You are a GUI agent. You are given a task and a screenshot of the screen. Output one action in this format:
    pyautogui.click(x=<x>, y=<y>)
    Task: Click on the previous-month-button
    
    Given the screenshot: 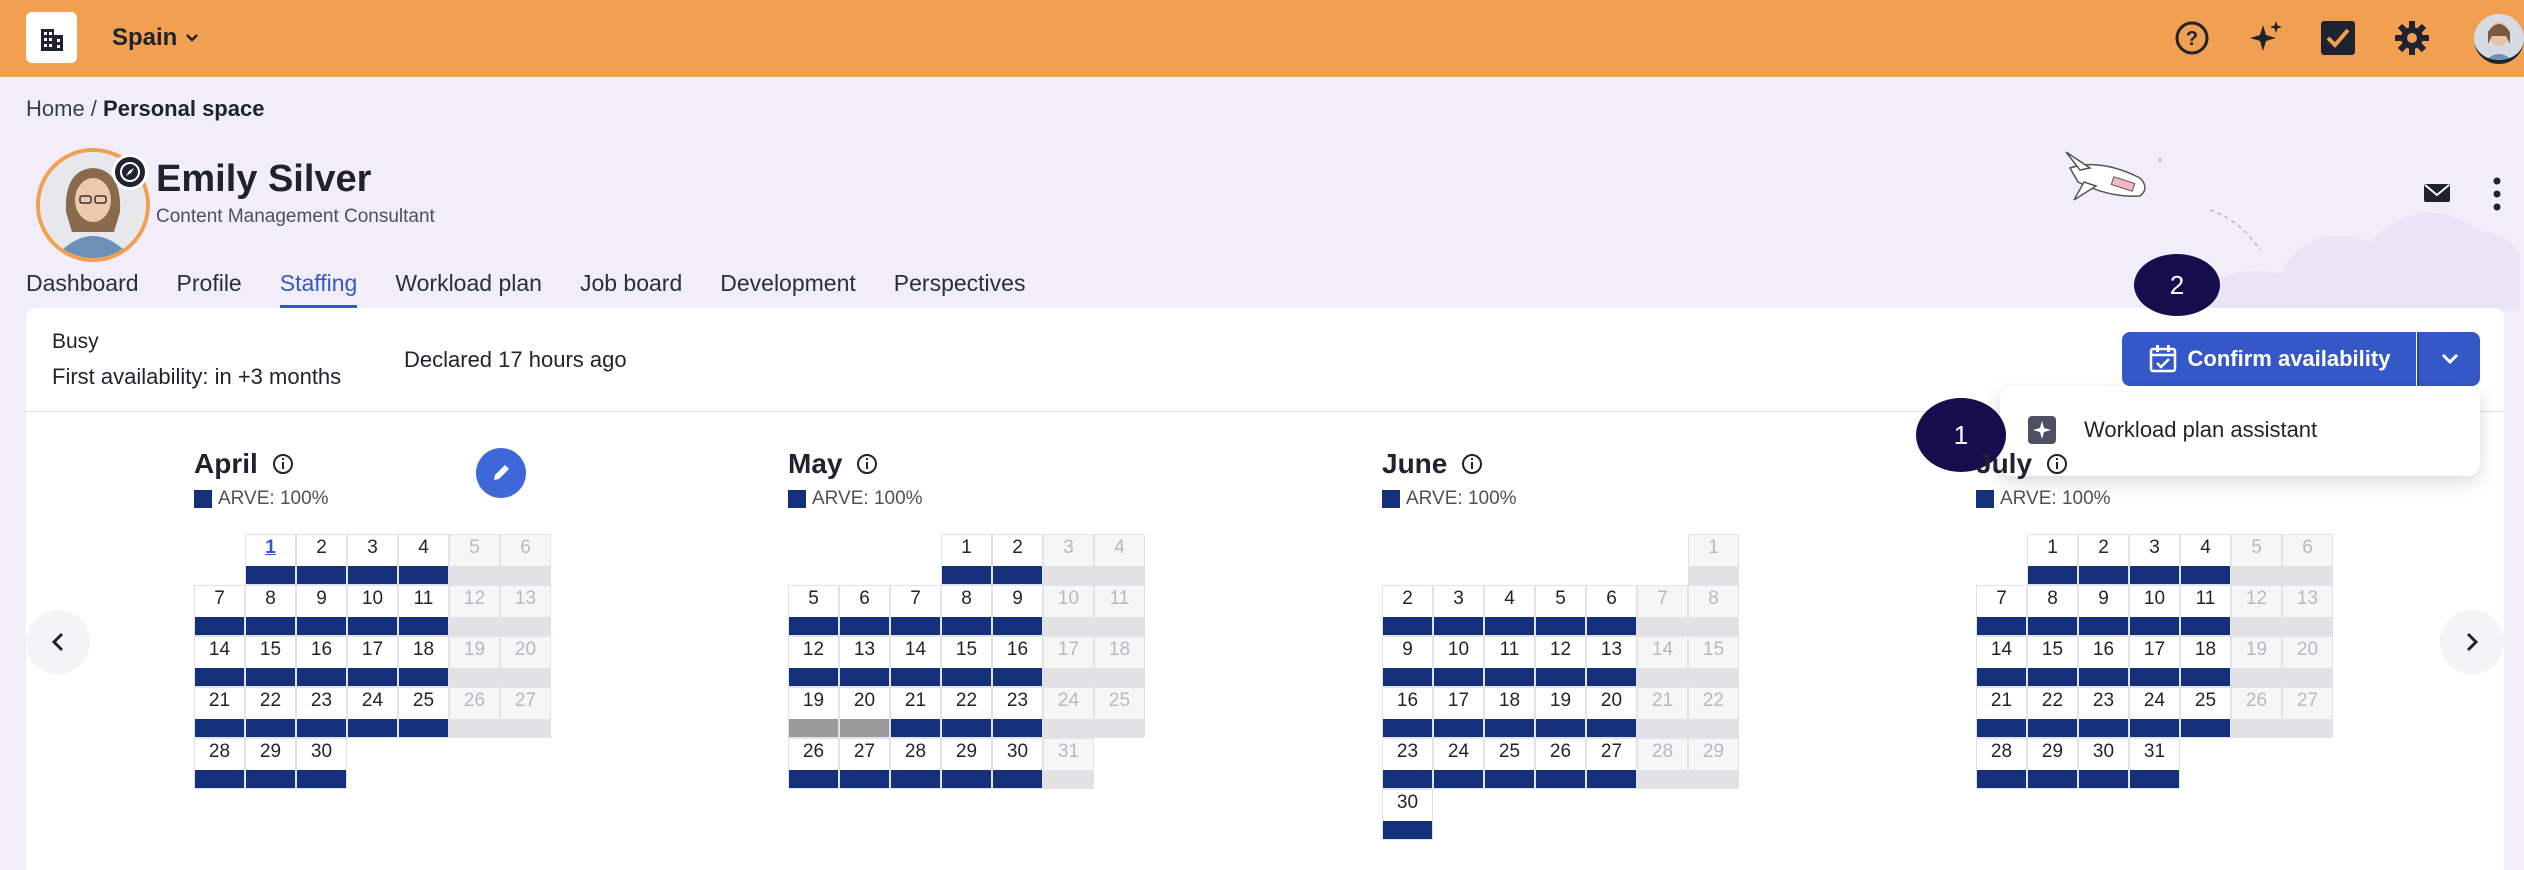 What is the action you would take?
    pyautogui.click(x=58, y=642)
    